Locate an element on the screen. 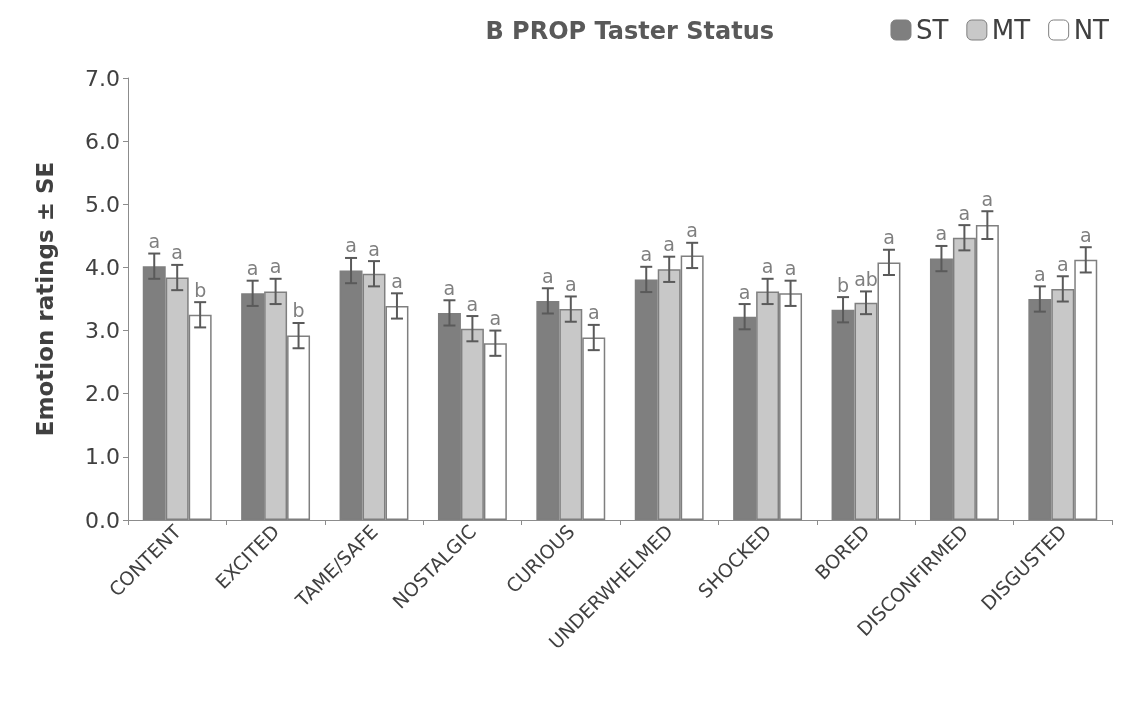 The image size is (1132, 724). y-tick-label: 1.0 is located at coordinates (102, 457).